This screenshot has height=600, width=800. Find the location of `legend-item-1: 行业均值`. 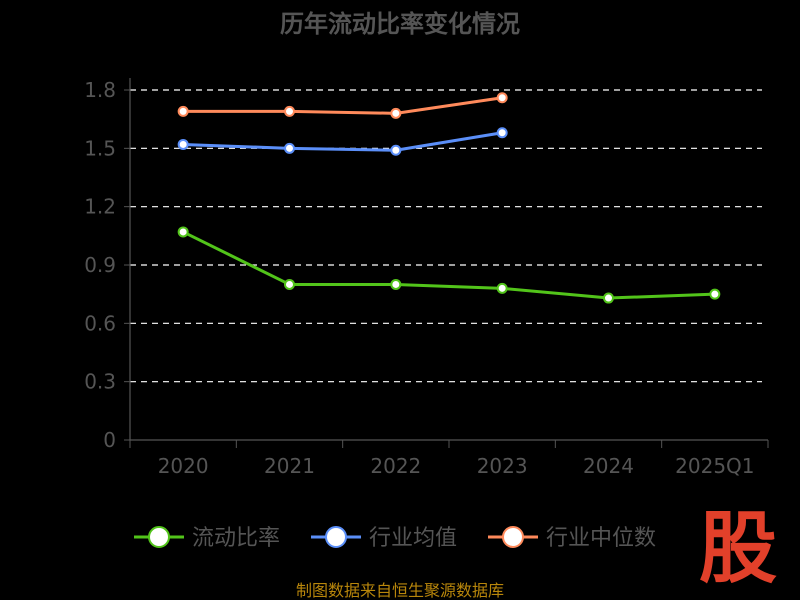

legend-item-1: 行业均值 is located at coordinates (384, 538).